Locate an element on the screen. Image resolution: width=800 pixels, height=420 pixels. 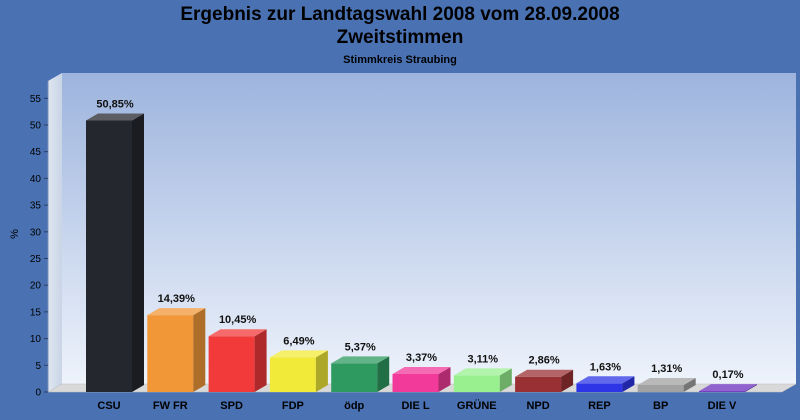
plot-left-wall is located at coordinates (55, 232).